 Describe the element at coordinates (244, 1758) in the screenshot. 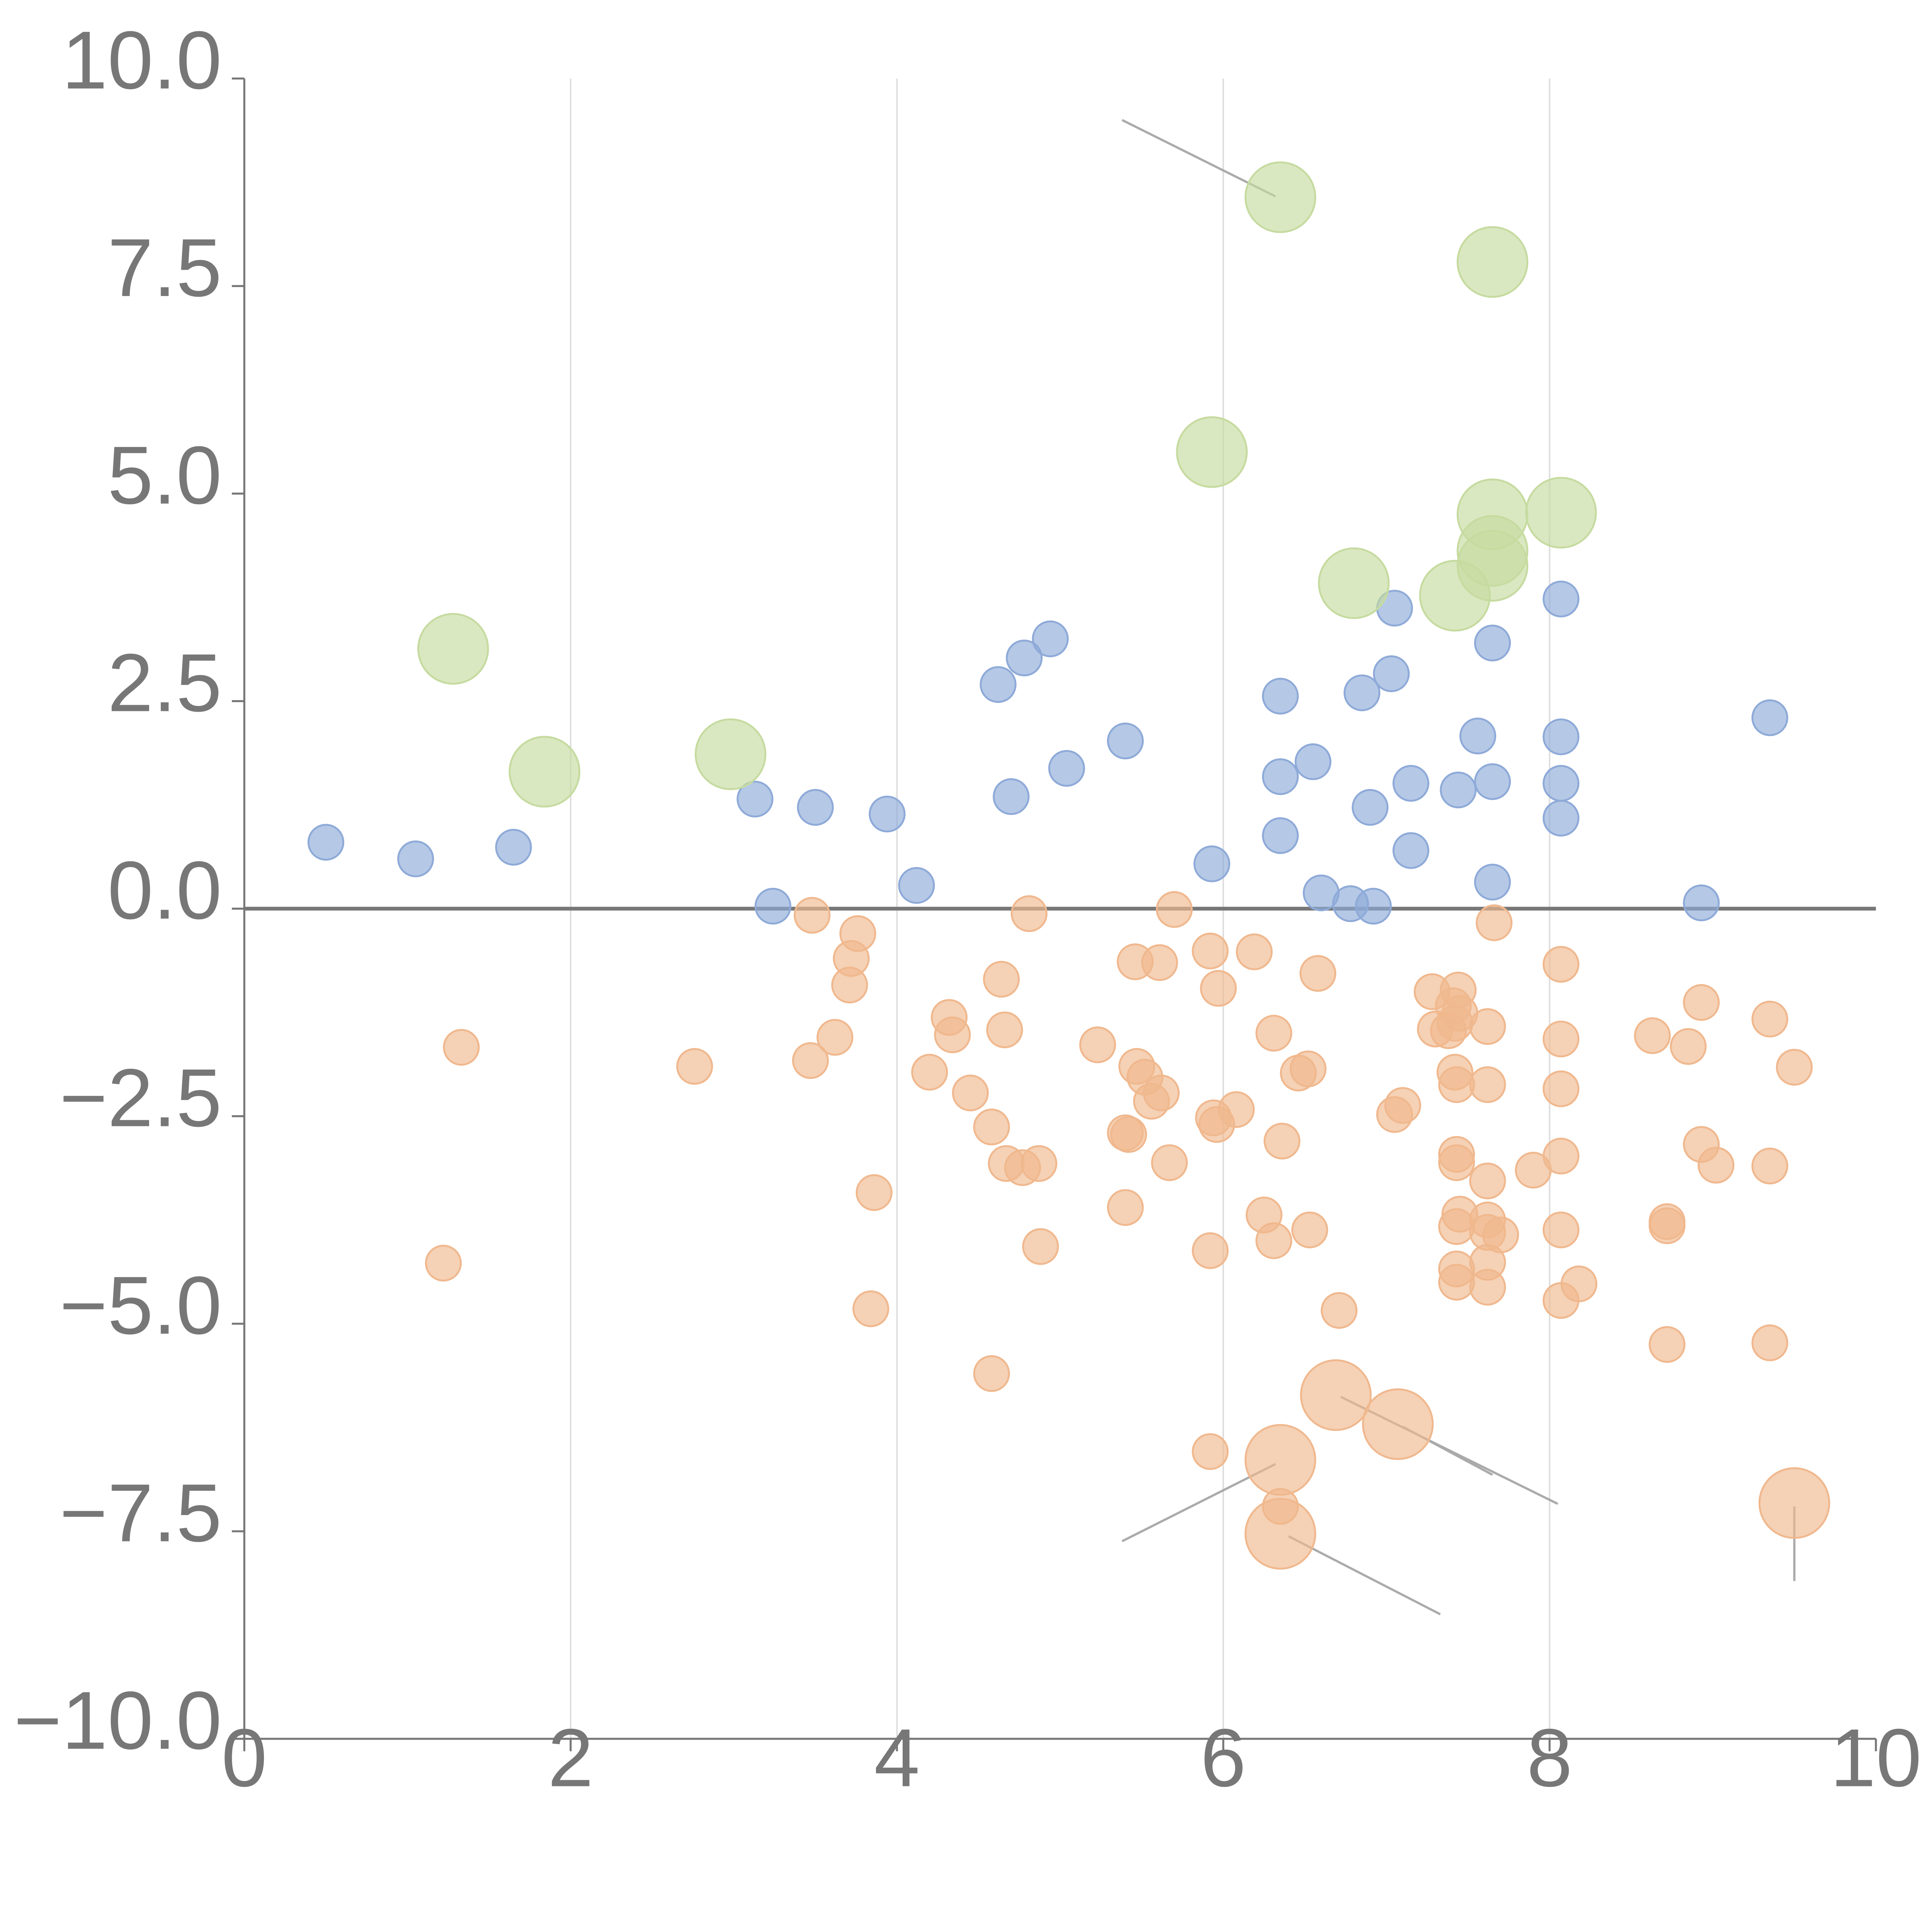

I see `x-tick-label: 0` at that location.